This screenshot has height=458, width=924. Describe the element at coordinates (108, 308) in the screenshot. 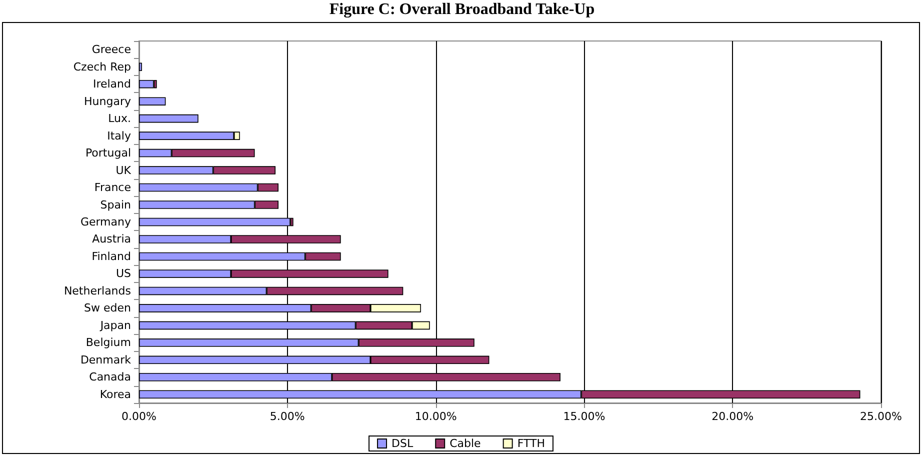

I see `y-tick-label: Sw eden` at that location.